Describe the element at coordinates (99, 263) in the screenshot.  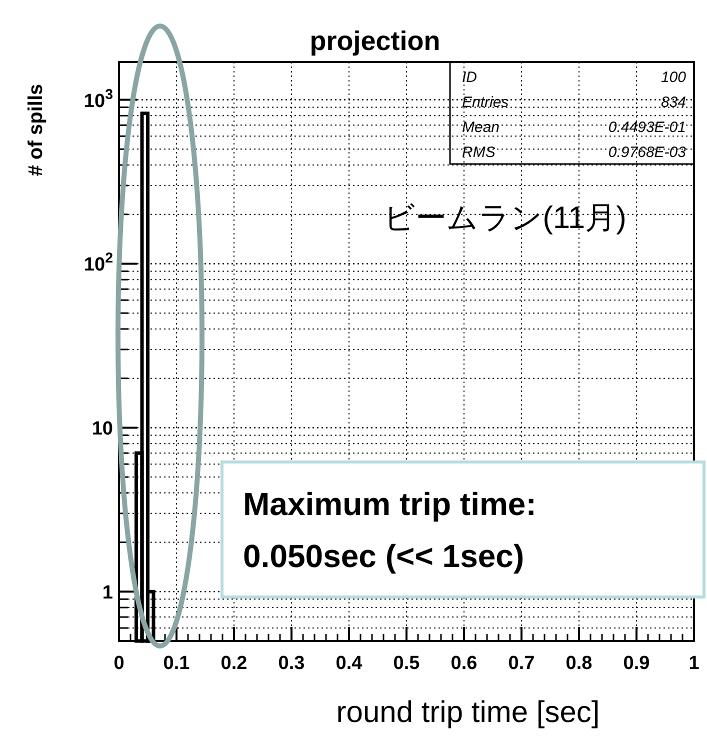
I see `y-tick-label: 10$^{2}$` at that location.